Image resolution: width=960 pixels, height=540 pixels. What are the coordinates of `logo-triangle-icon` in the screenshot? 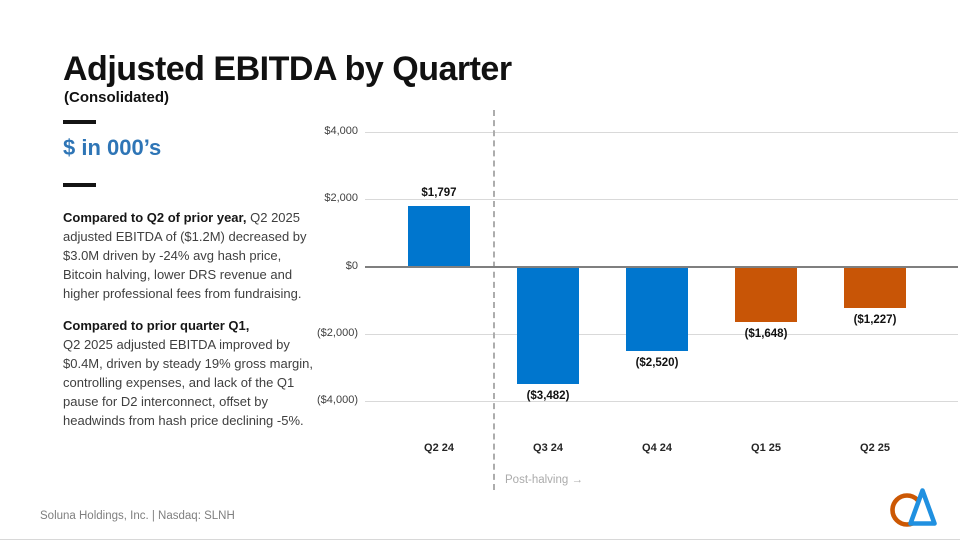 It's located at (922, 507).